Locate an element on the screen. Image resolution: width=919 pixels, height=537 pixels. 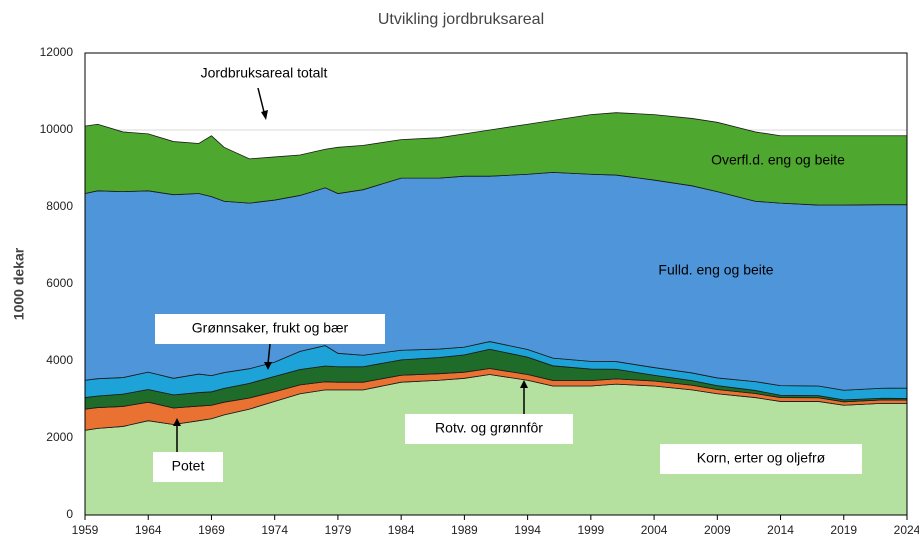
y-tick-label: 4000 is located at coordinates (59, 360).